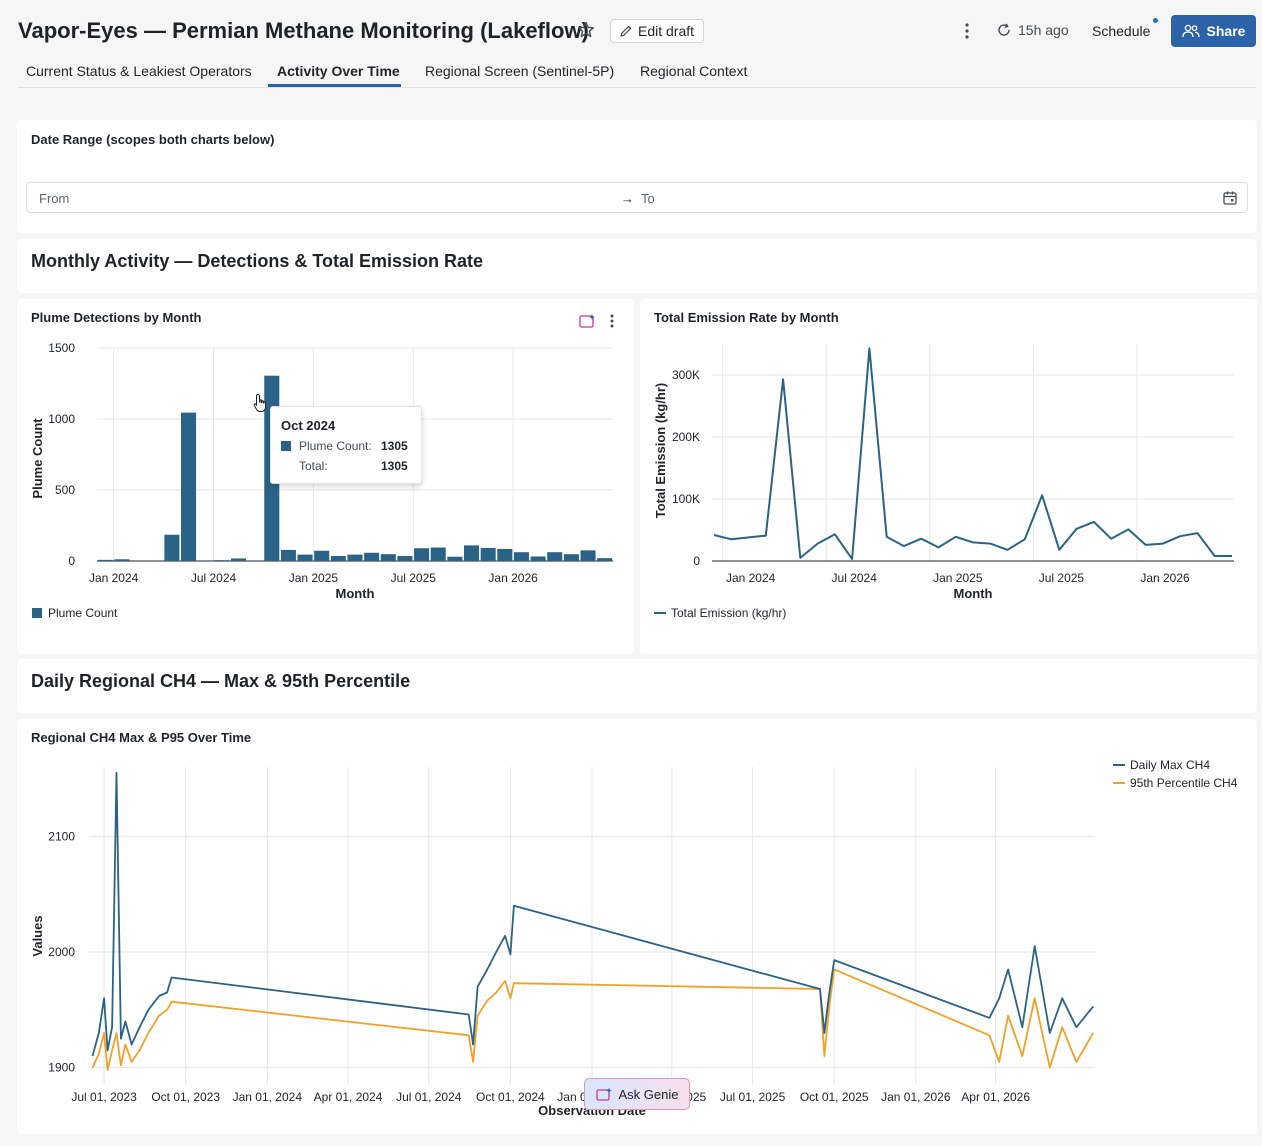 This screenshot has width=1262, height=1146. What do you see at coordinates (648, 198) in the screenshot?
I see `date-to-input: To` at bounding box center [648, 198].